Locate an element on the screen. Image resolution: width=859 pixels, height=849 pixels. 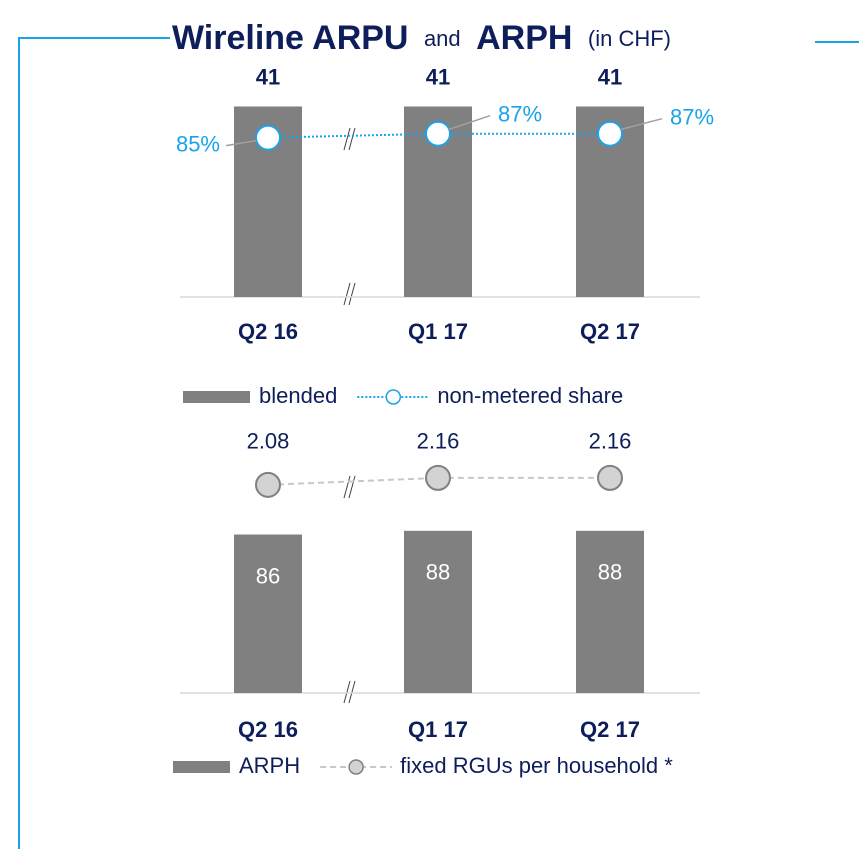
legend-label: ARPH is located at coordinates (269, 765).